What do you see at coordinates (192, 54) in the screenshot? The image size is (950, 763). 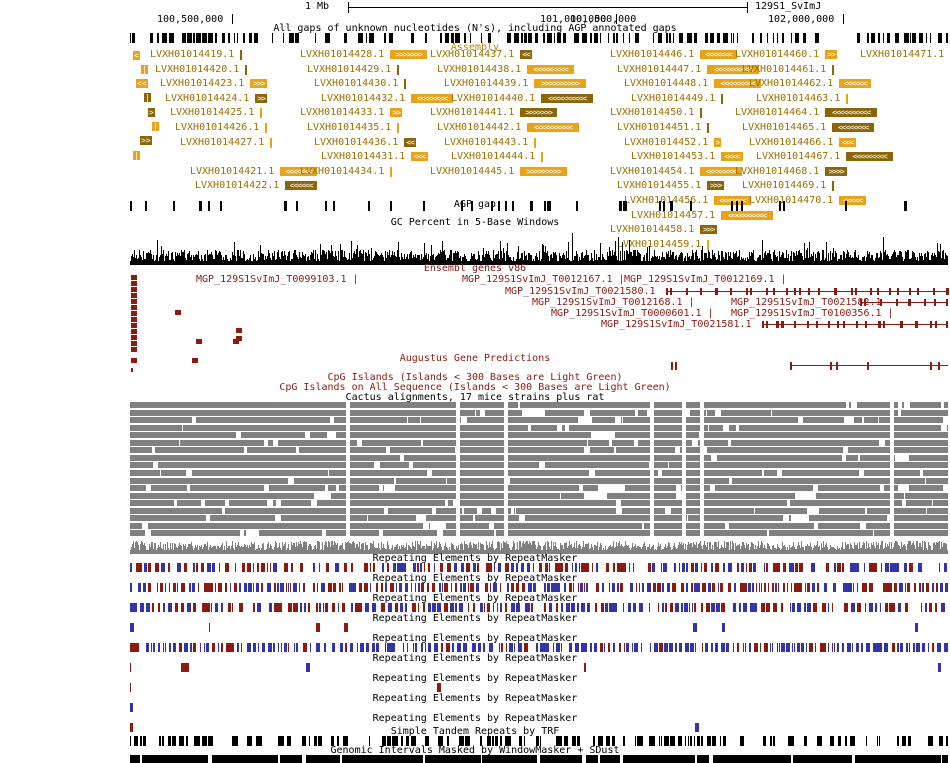 I see `assembly-contig-label: LVXH01014419.1` at bounding box center [192, 54].